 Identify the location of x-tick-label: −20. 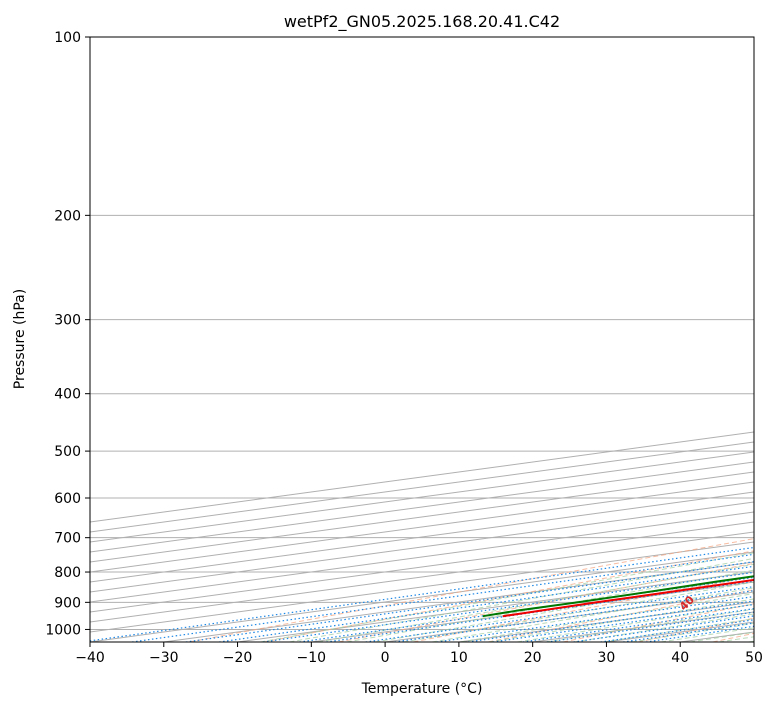
(238, 658).